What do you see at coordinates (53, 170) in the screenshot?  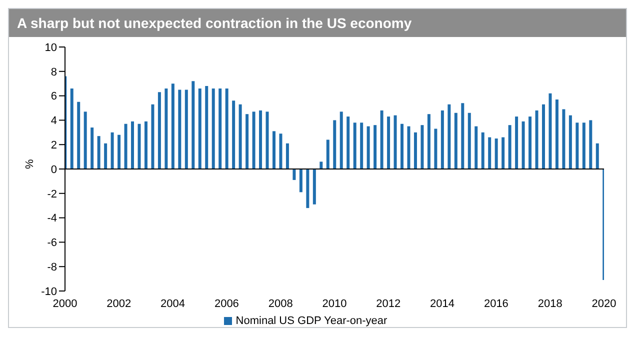 I see `y-tick-label: 0` at bounding box center [53, 170].